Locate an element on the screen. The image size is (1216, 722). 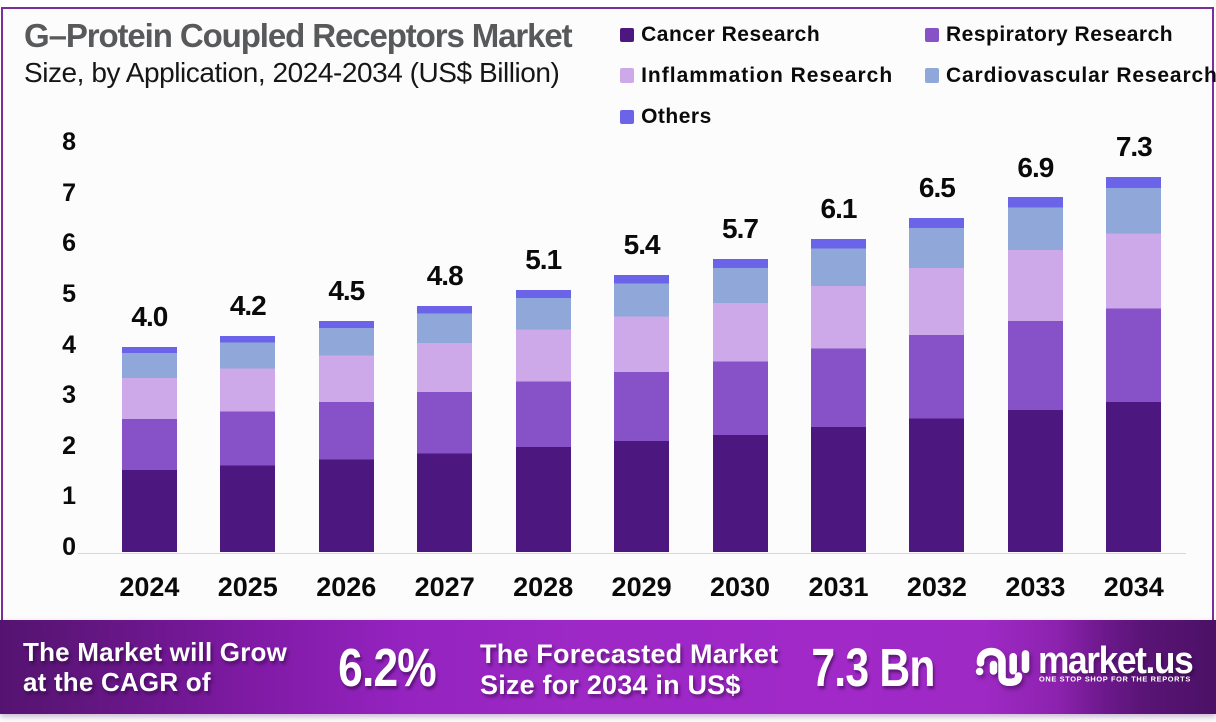
svg-text: ONE STOP SHOP FOR THE REPORTS is located at coordinates (1115, 679).